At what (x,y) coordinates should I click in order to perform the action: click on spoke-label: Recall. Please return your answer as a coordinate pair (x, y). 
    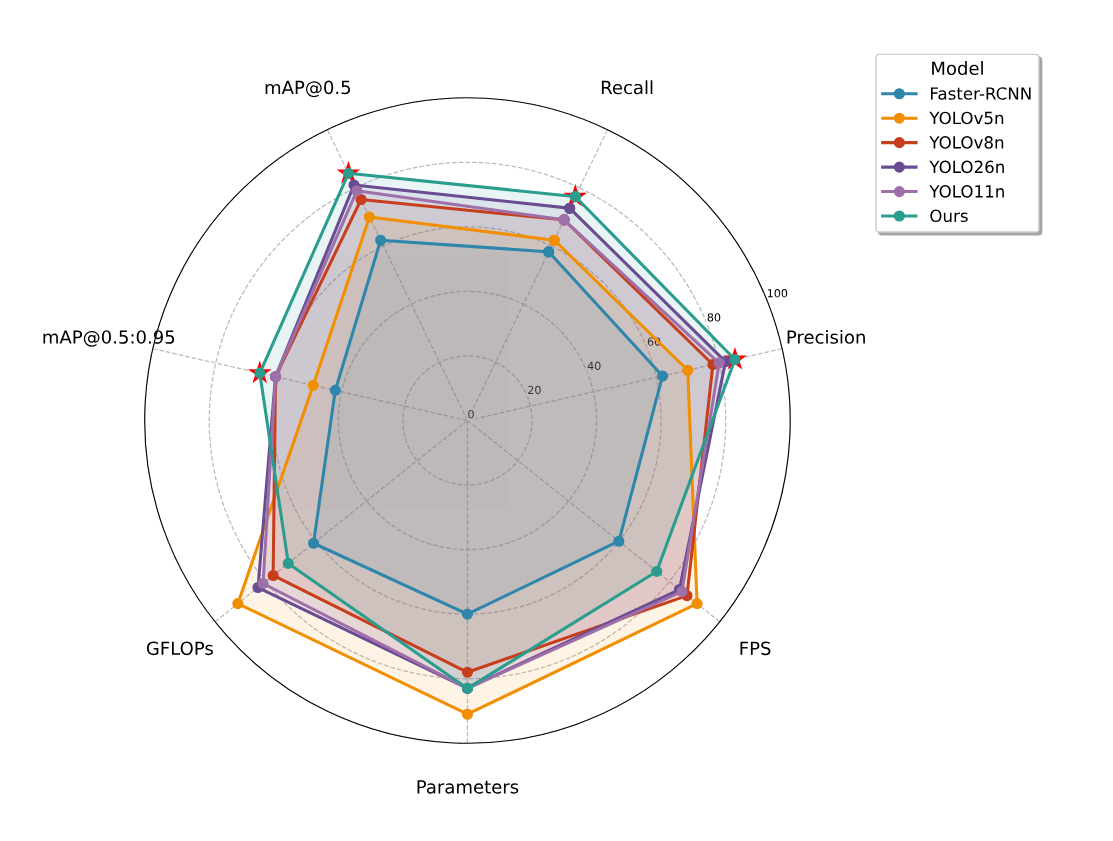
    Looking at the image, I should click on (627, 87).